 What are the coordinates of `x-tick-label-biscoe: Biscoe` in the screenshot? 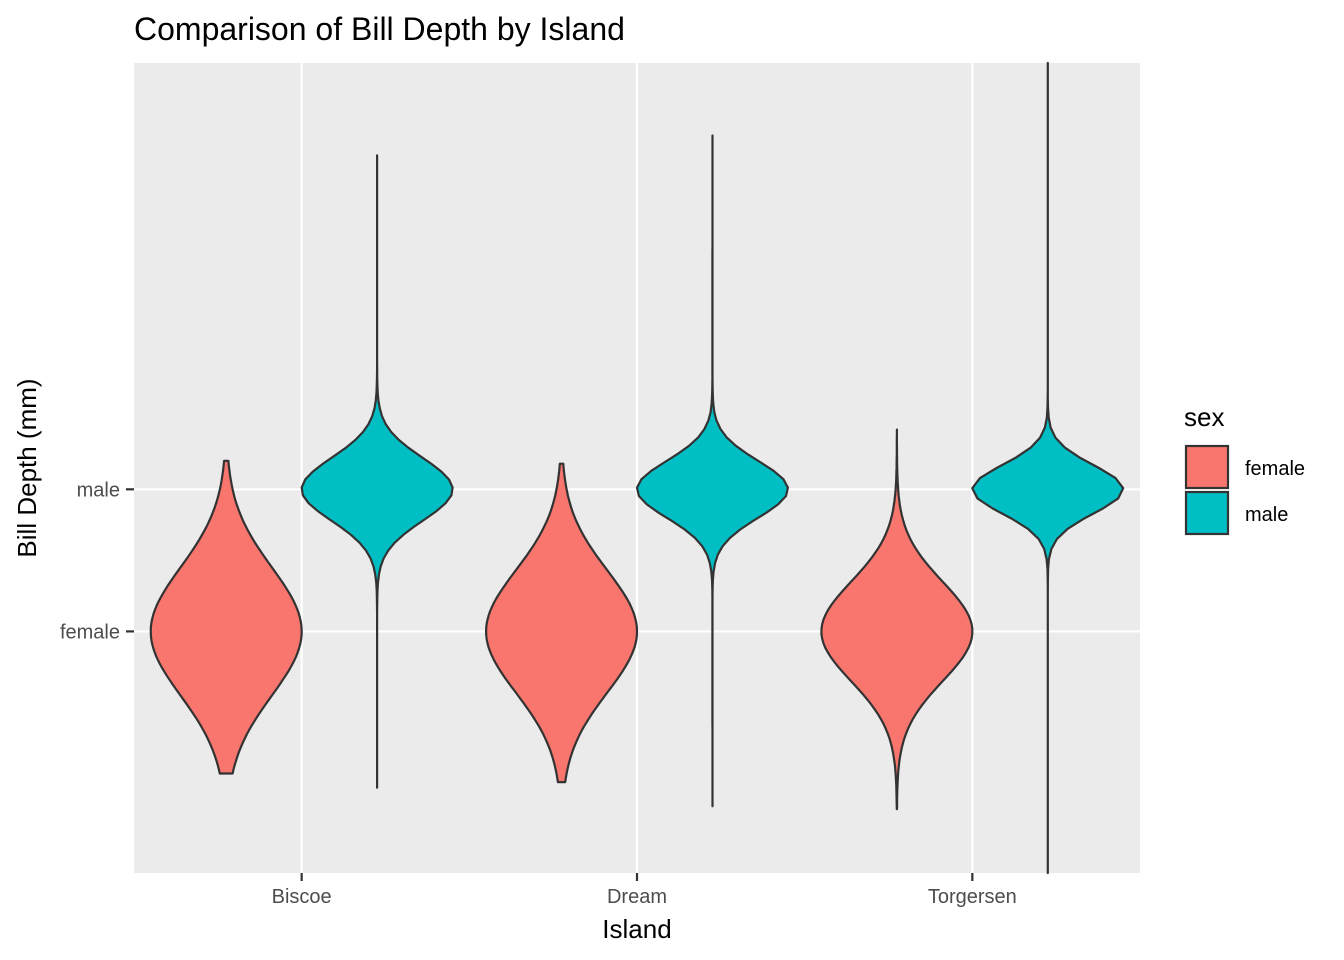 It's located at (302, 897).